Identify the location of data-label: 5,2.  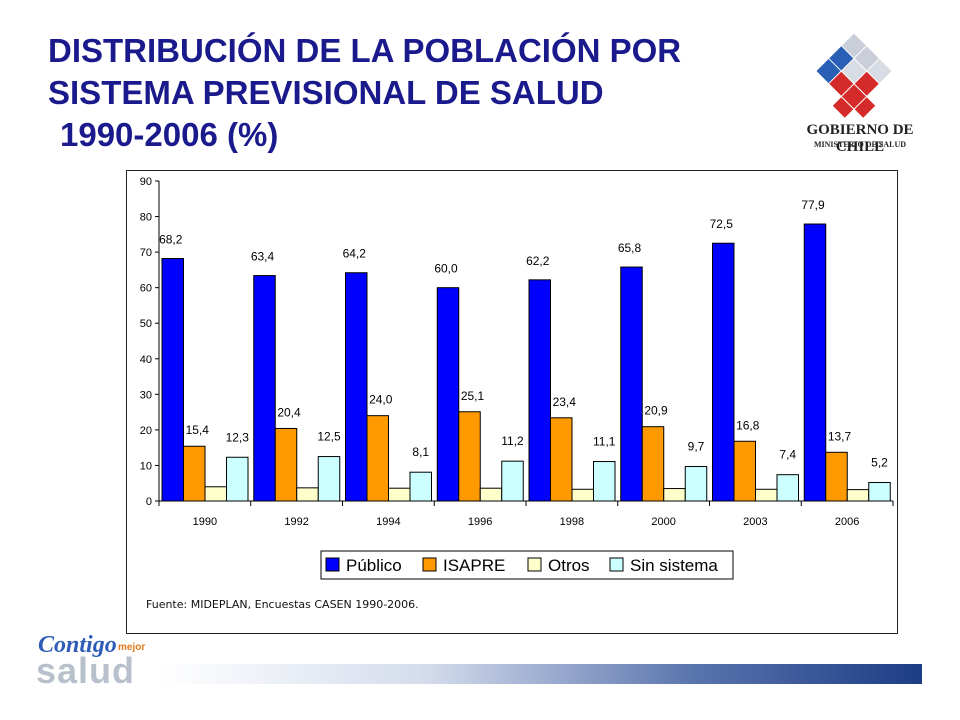
(879, 463).